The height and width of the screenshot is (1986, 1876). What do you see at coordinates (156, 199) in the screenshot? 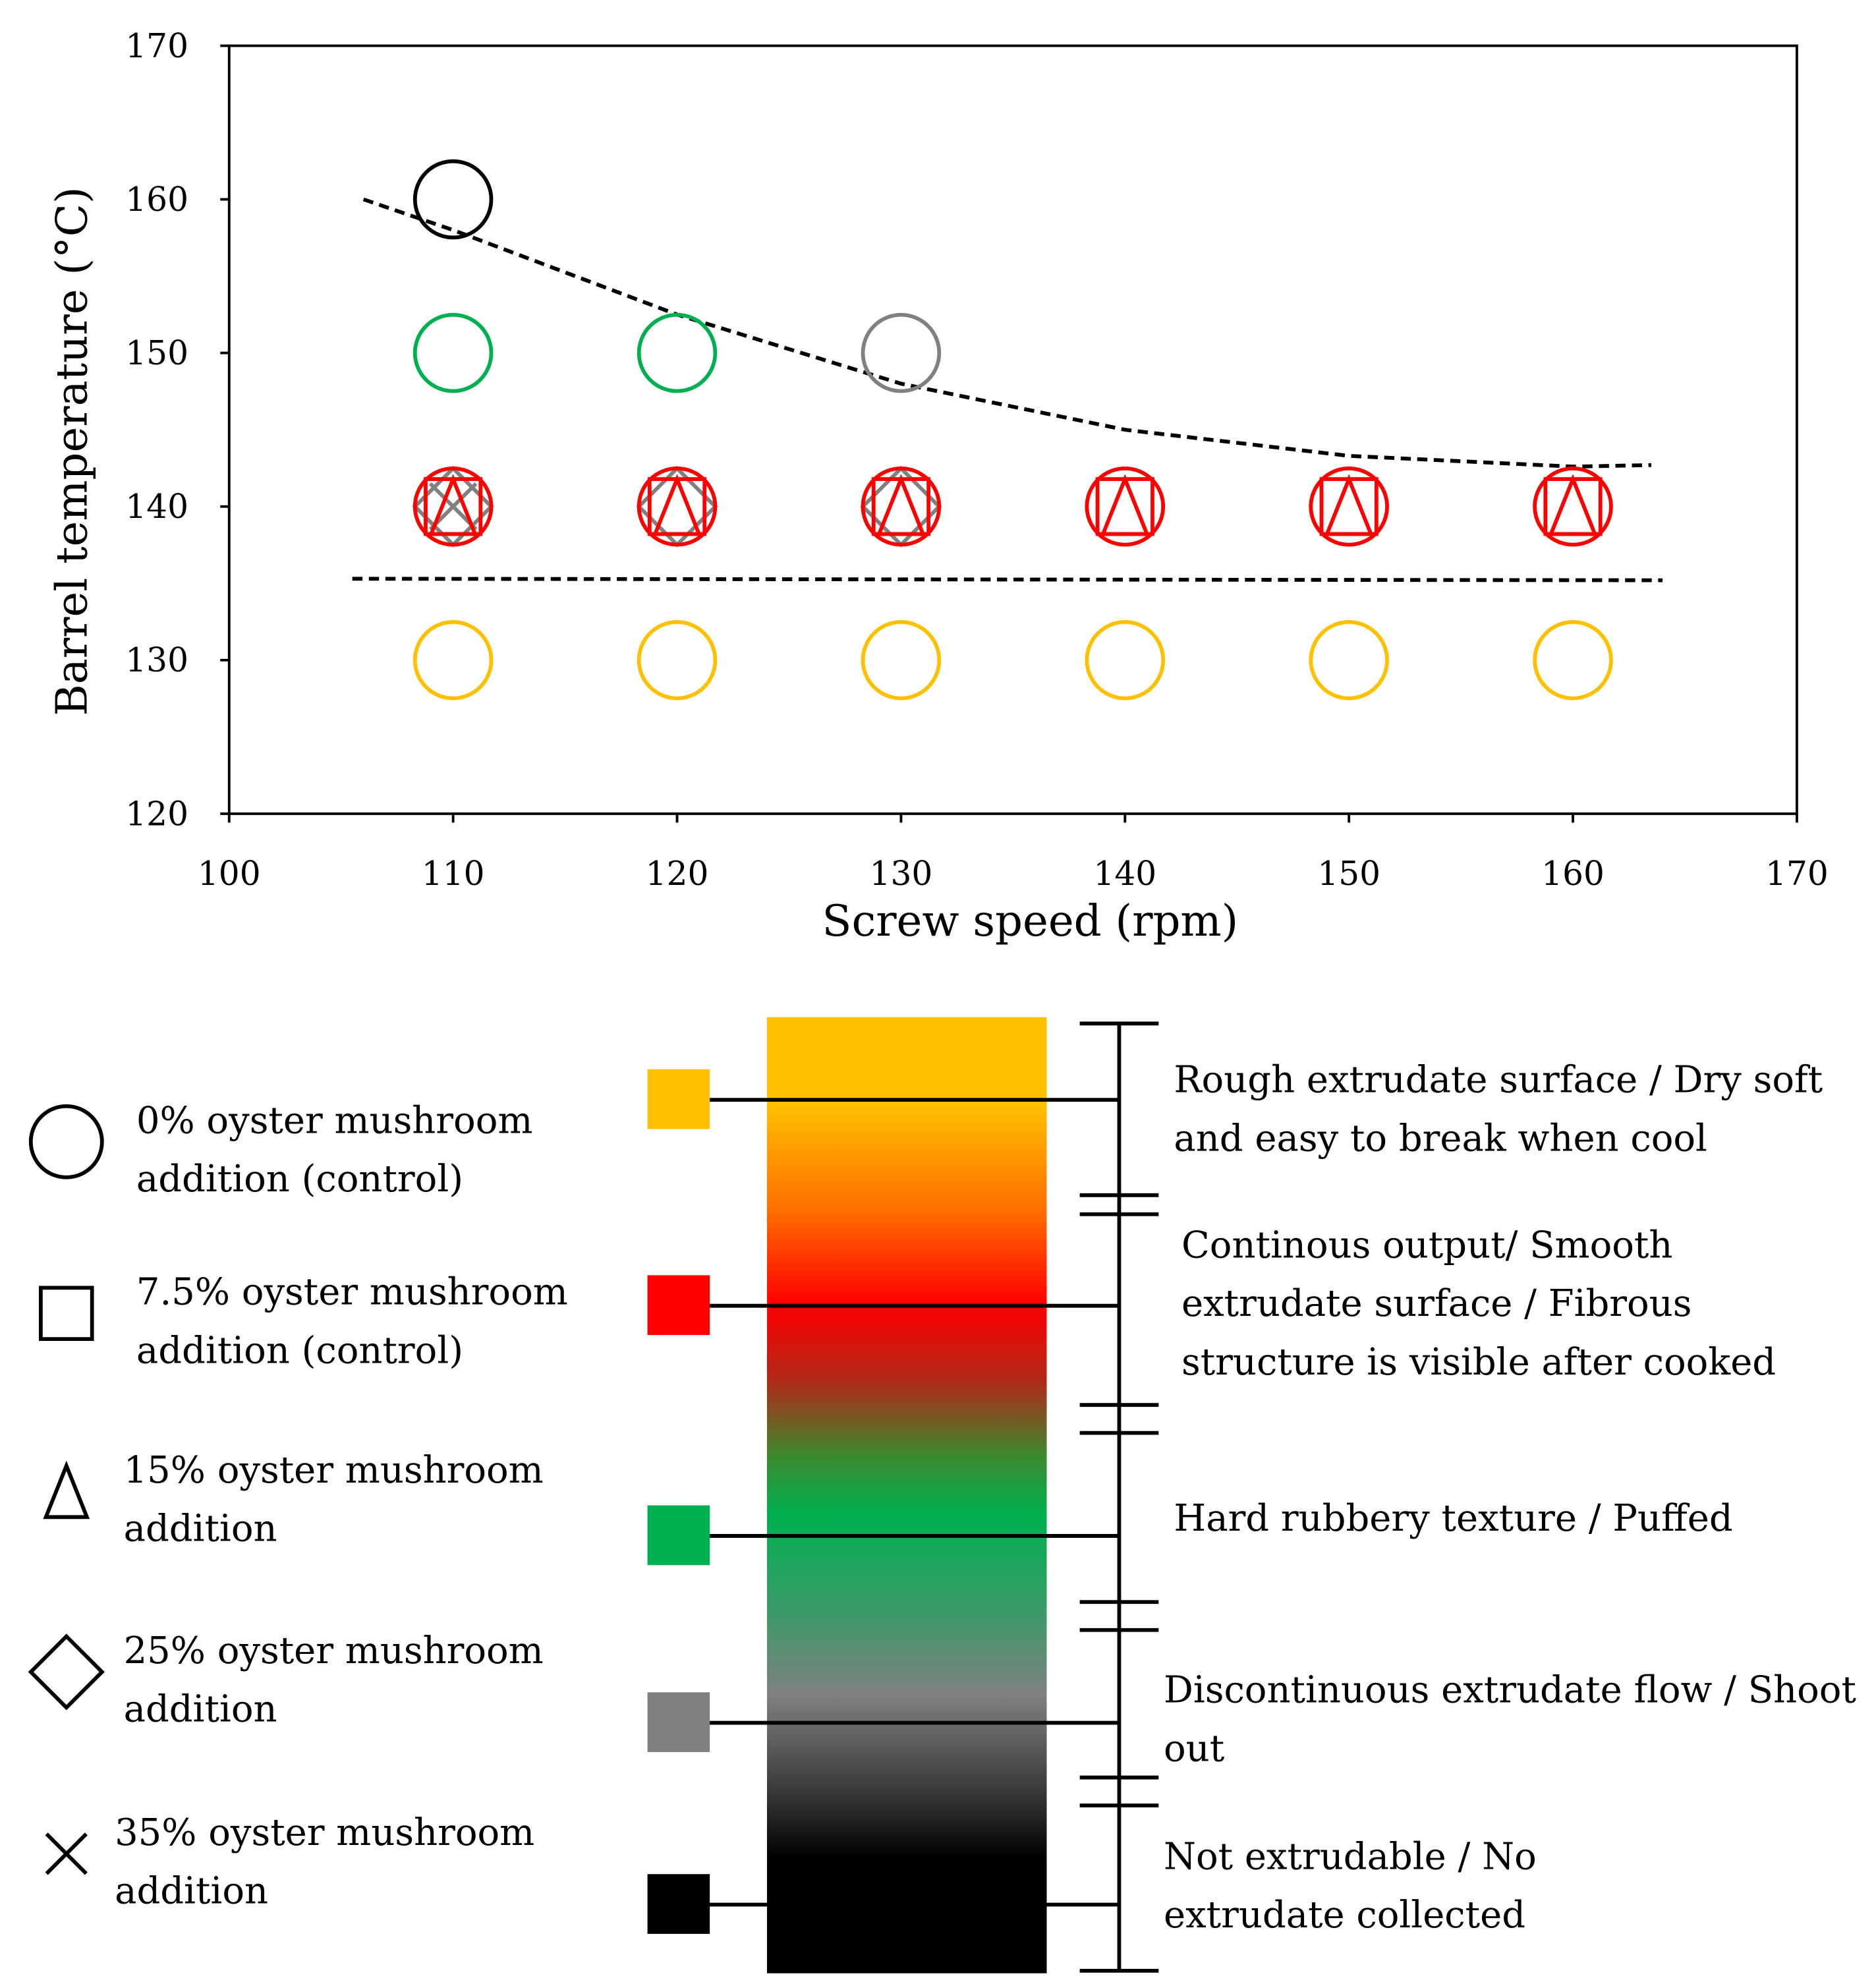
I see `y-tick-label: 160` at bounding box center [156, 199].